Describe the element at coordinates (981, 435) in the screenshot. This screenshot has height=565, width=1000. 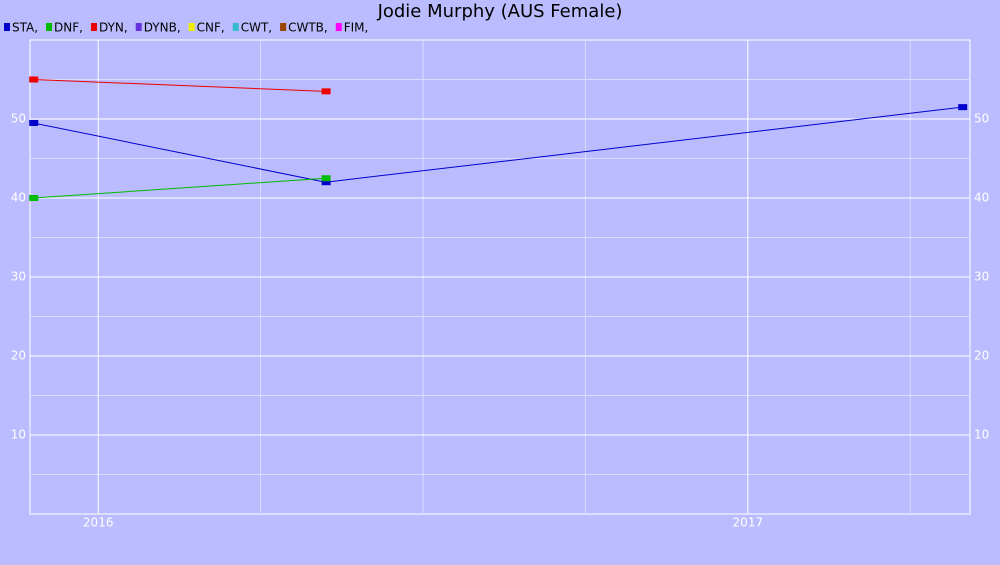
I see `y2-tick-label: 10` at that location.